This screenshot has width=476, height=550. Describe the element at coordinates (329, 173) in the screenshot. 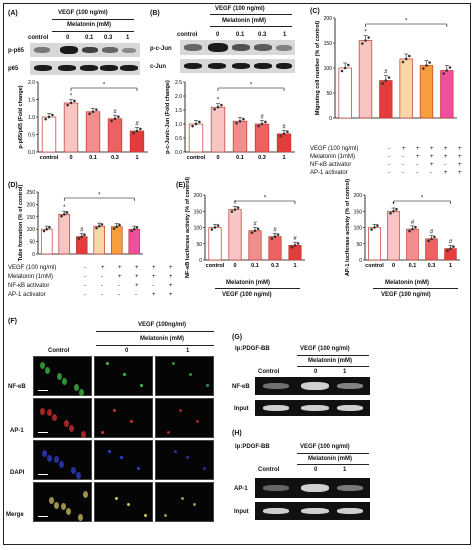

I see `treatment-row-label: AP-1 activator` at that location.